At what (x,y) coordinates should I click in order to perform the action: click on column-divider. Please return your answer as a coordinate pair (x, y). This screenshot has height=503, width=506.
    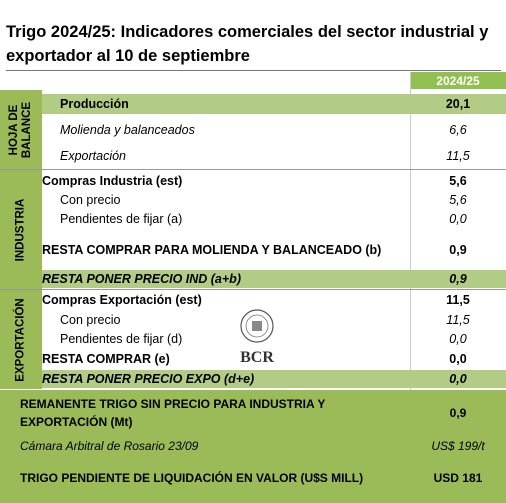
    Looking at the image, I should click on (410, 231).